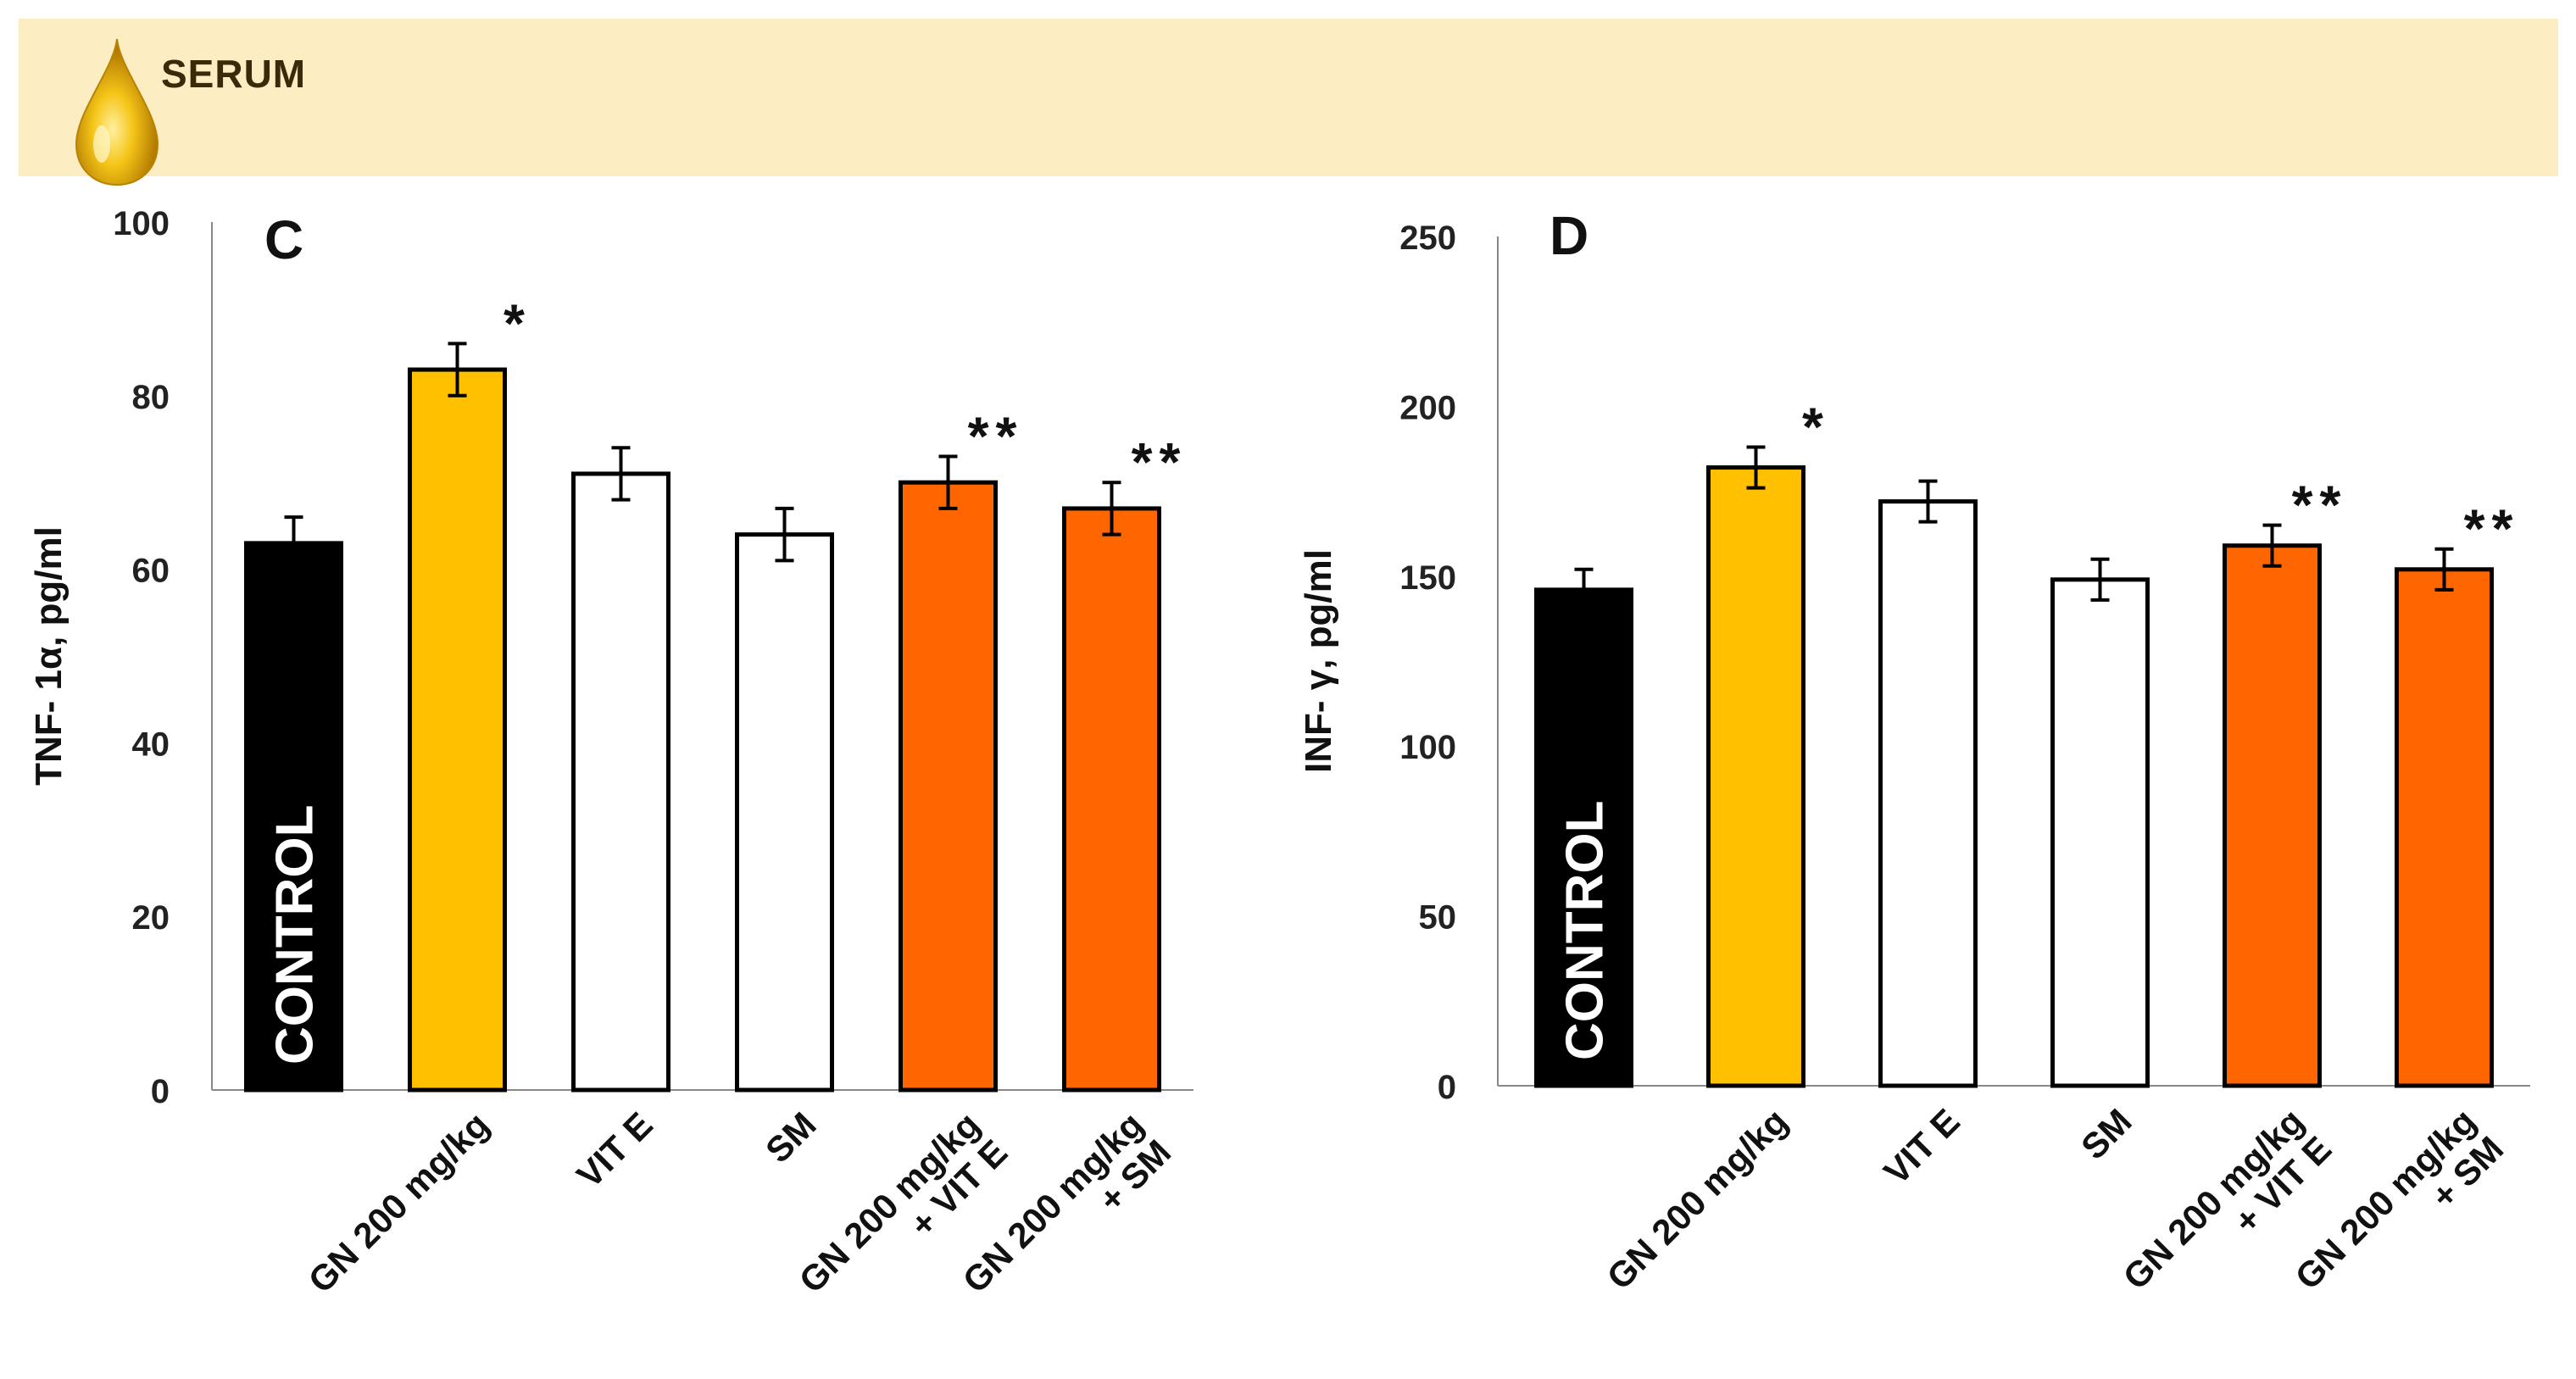  I want to click on banner-title: SERUM, so click(234, 74).